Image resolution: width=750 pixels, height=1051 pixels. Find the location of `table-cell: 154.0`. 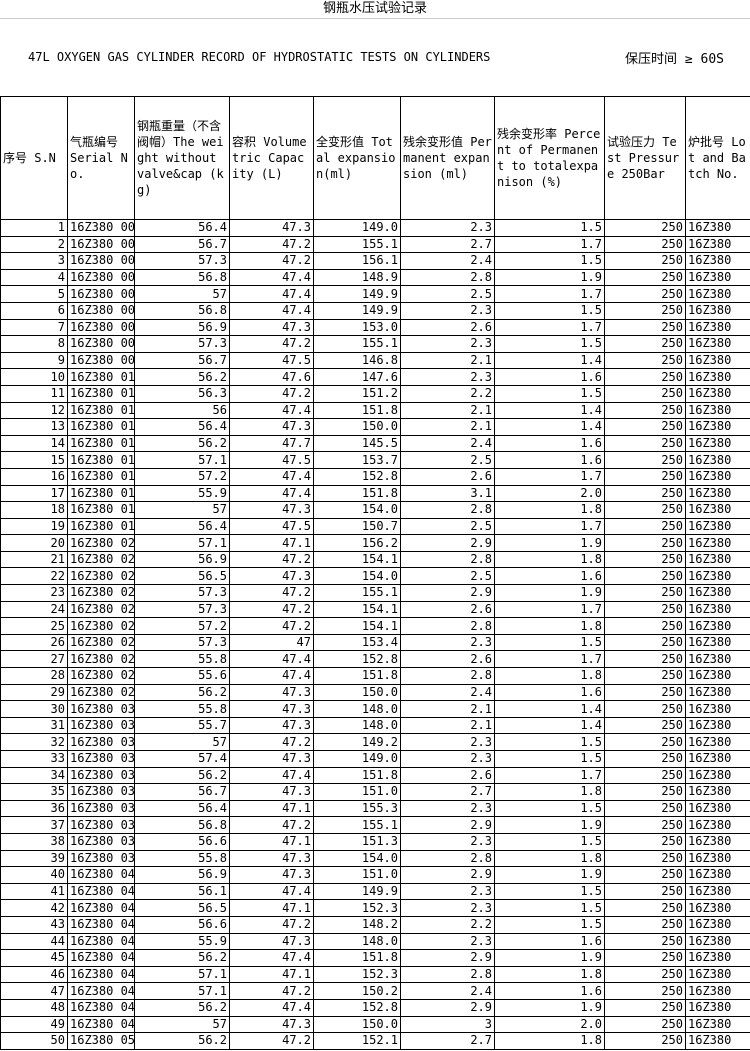

table-cell: 154.0 is located at coordinates (357, 510).